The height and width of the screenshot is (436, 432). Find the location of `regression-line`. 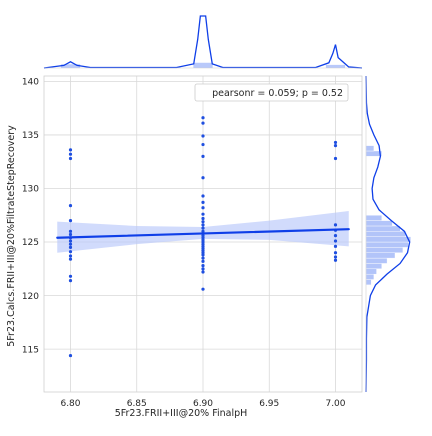

regression-line is located at coordinates (203, 233).